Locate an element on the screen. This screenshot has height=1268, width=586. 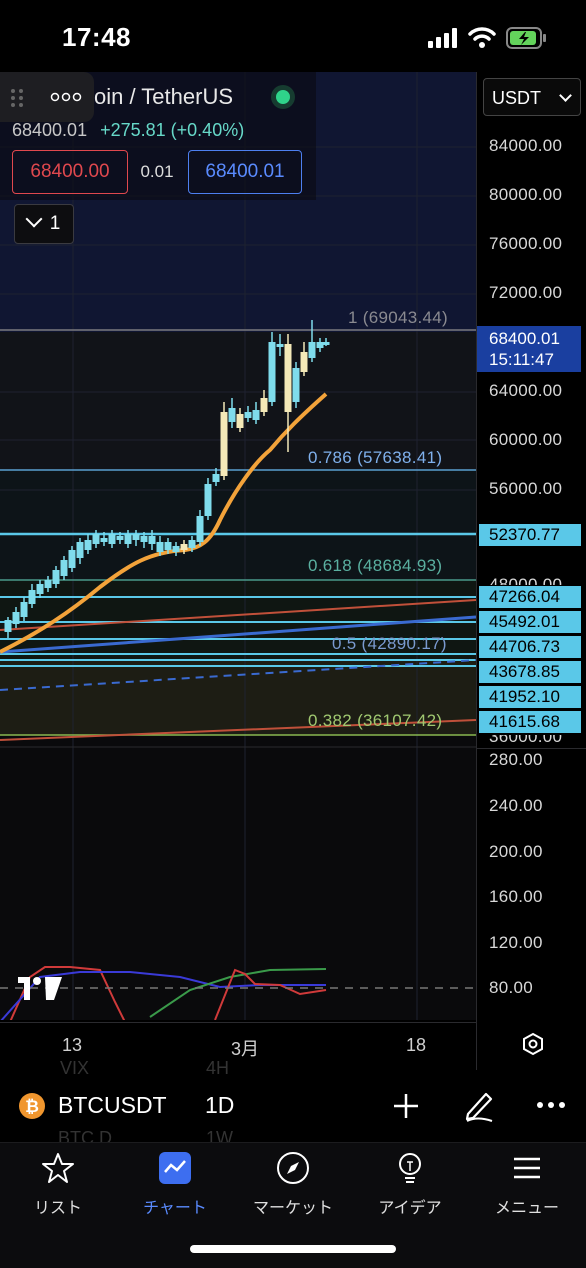
drag-handle-icon is located at coordinates (17, 98).